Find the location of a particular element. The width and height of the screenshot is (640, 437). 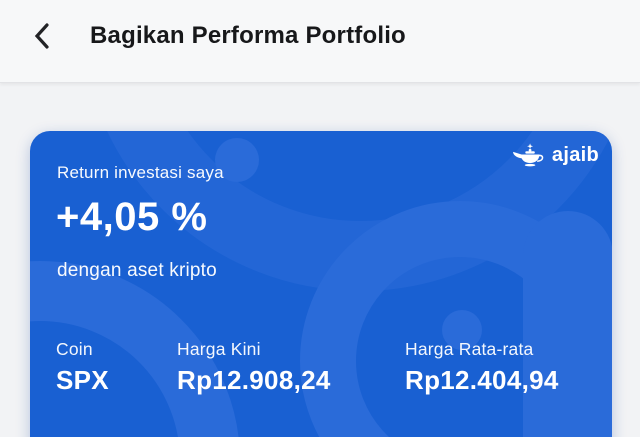

ajaib-logo: ajaib is located at coordinates (555, 155).